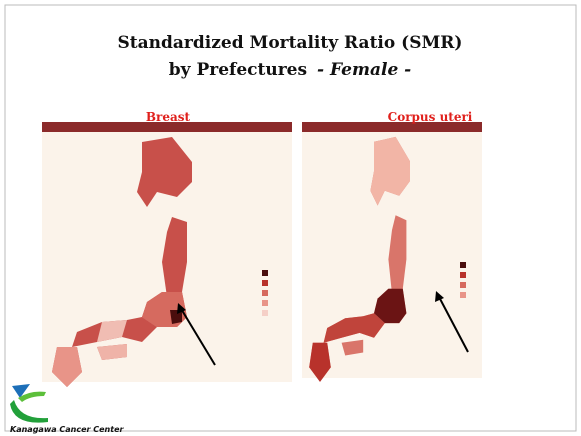 The width and height of the screenshot is (581, 436). I want to click on title-line2: by Prefectures - Female -, so click(290, 70).